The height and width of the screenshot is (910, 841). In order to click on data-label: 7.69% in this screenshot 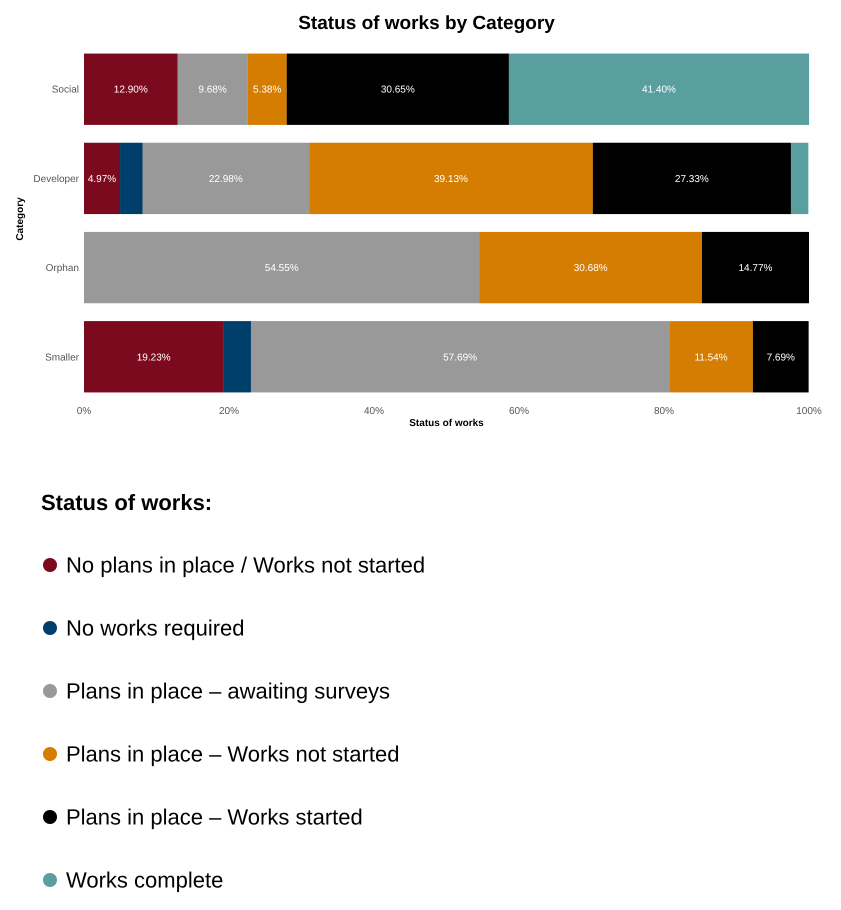, I will do `click(781, 358)`.